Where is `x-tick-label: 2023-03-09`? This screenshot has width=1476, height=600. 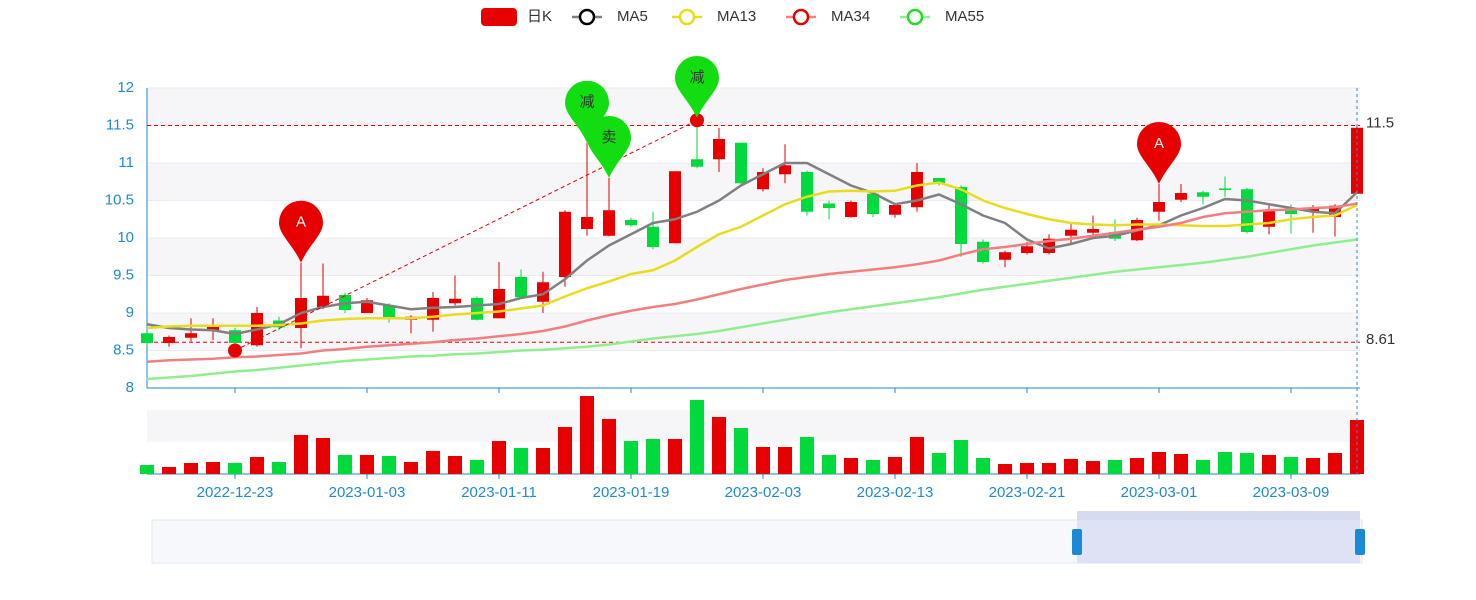
x-tick-label: 2023-03-09 is located at coordinates (1291, 492).